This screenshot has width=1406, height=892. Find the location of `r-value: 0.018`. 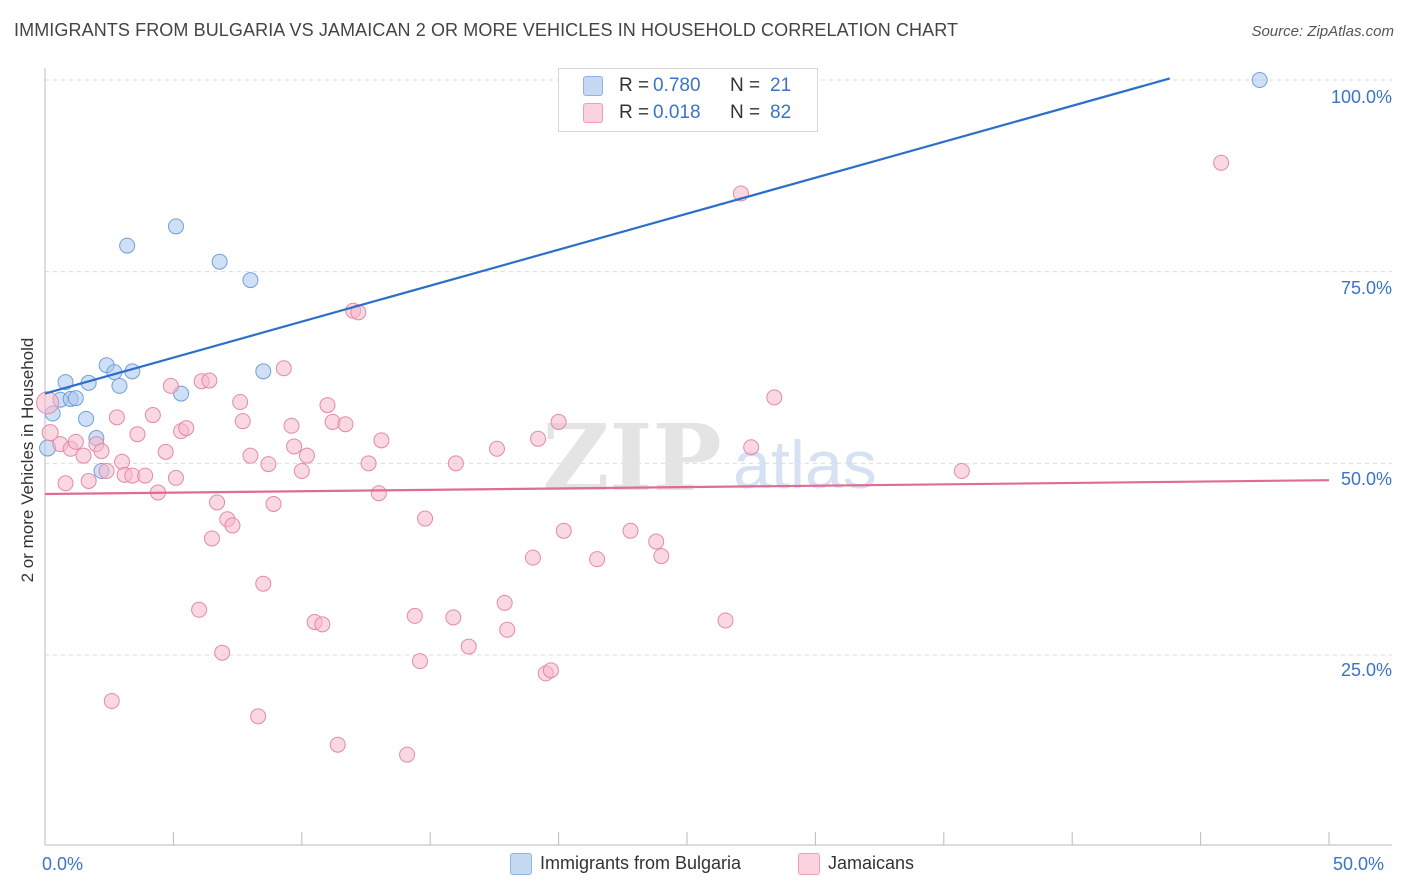

r-value: 0.018 is located at coordinates (677, 112).